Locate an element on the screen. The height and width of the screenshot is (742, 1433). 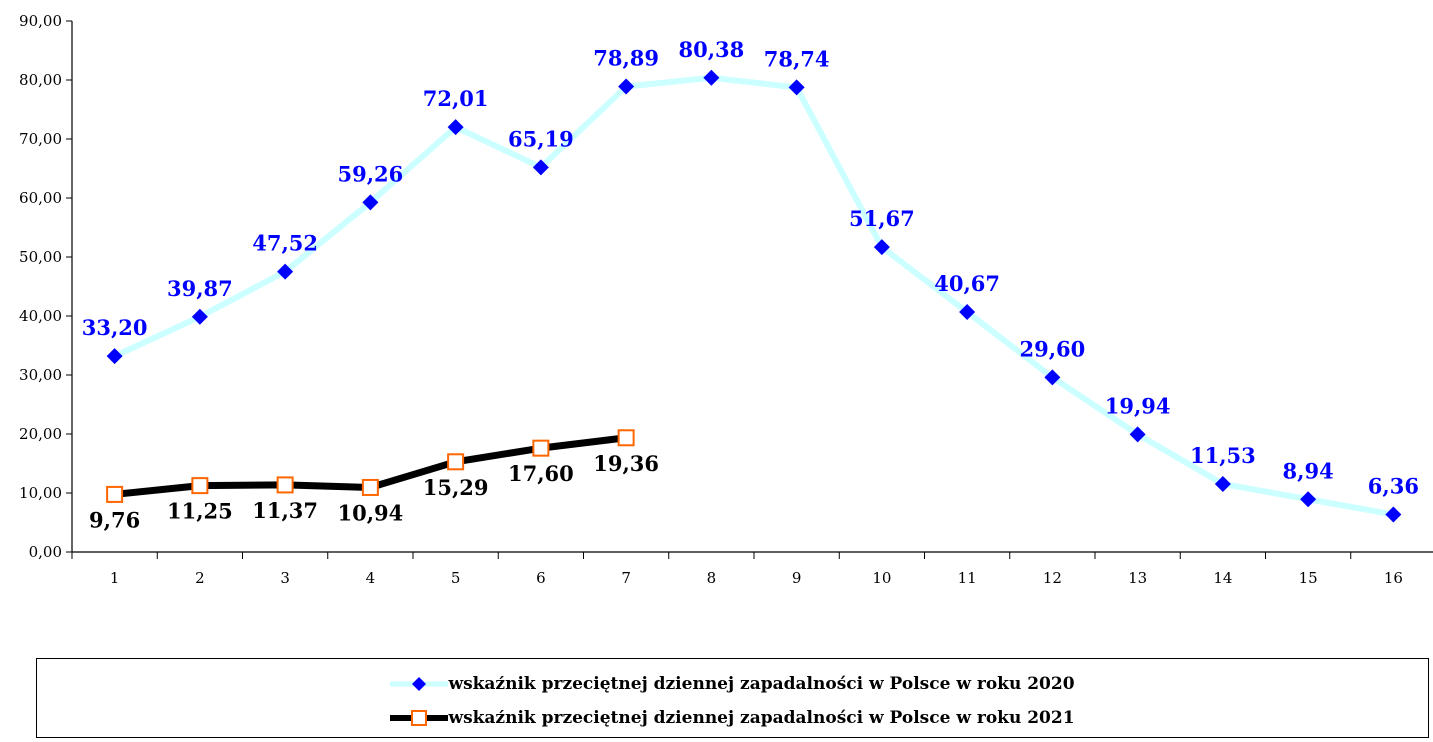
legend-swatch-2020 is located at coordinates (419, 684).